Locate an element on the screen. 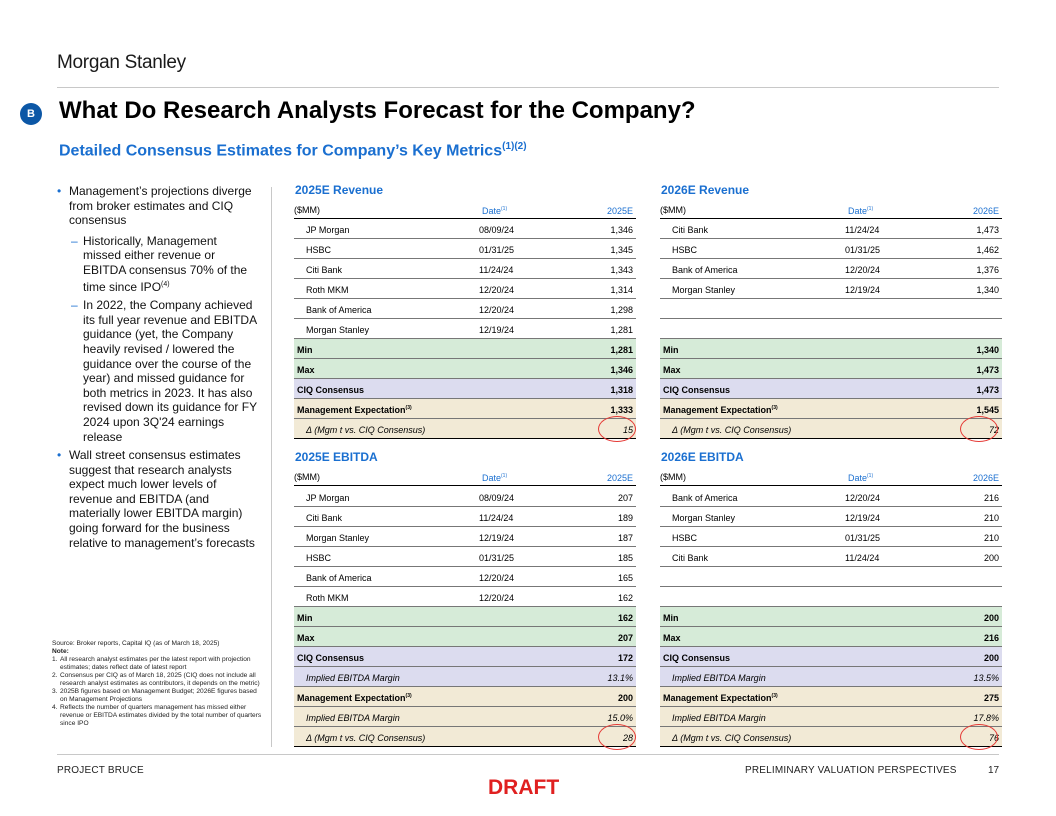 This screenshot has height=816, width=1056. footnote-number: 3. is located at coordinates (55, 691).